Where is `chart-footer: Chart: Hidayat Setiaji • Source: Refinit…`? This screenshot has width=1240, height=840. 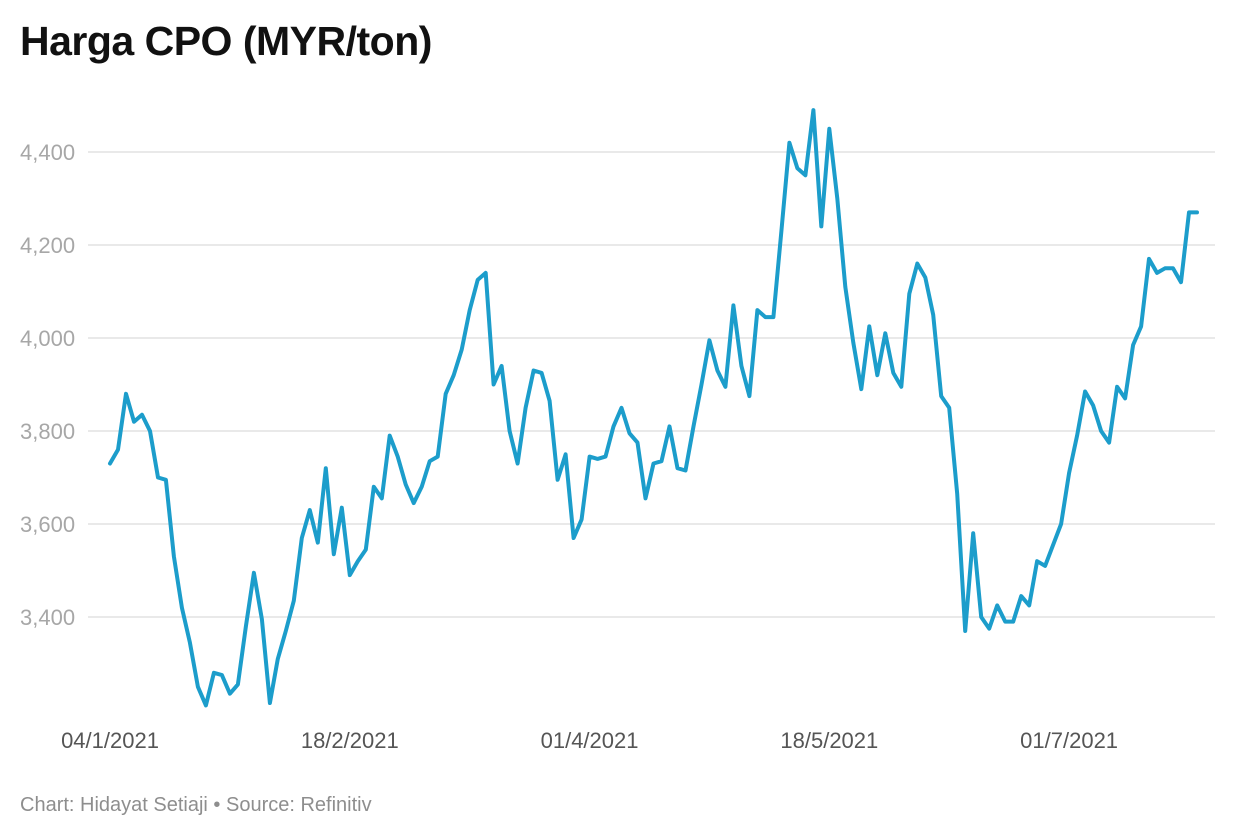 chart-footer: Chart: Hidayat Setiaji • Source: Refinit… is located at coordinates (196, 805).